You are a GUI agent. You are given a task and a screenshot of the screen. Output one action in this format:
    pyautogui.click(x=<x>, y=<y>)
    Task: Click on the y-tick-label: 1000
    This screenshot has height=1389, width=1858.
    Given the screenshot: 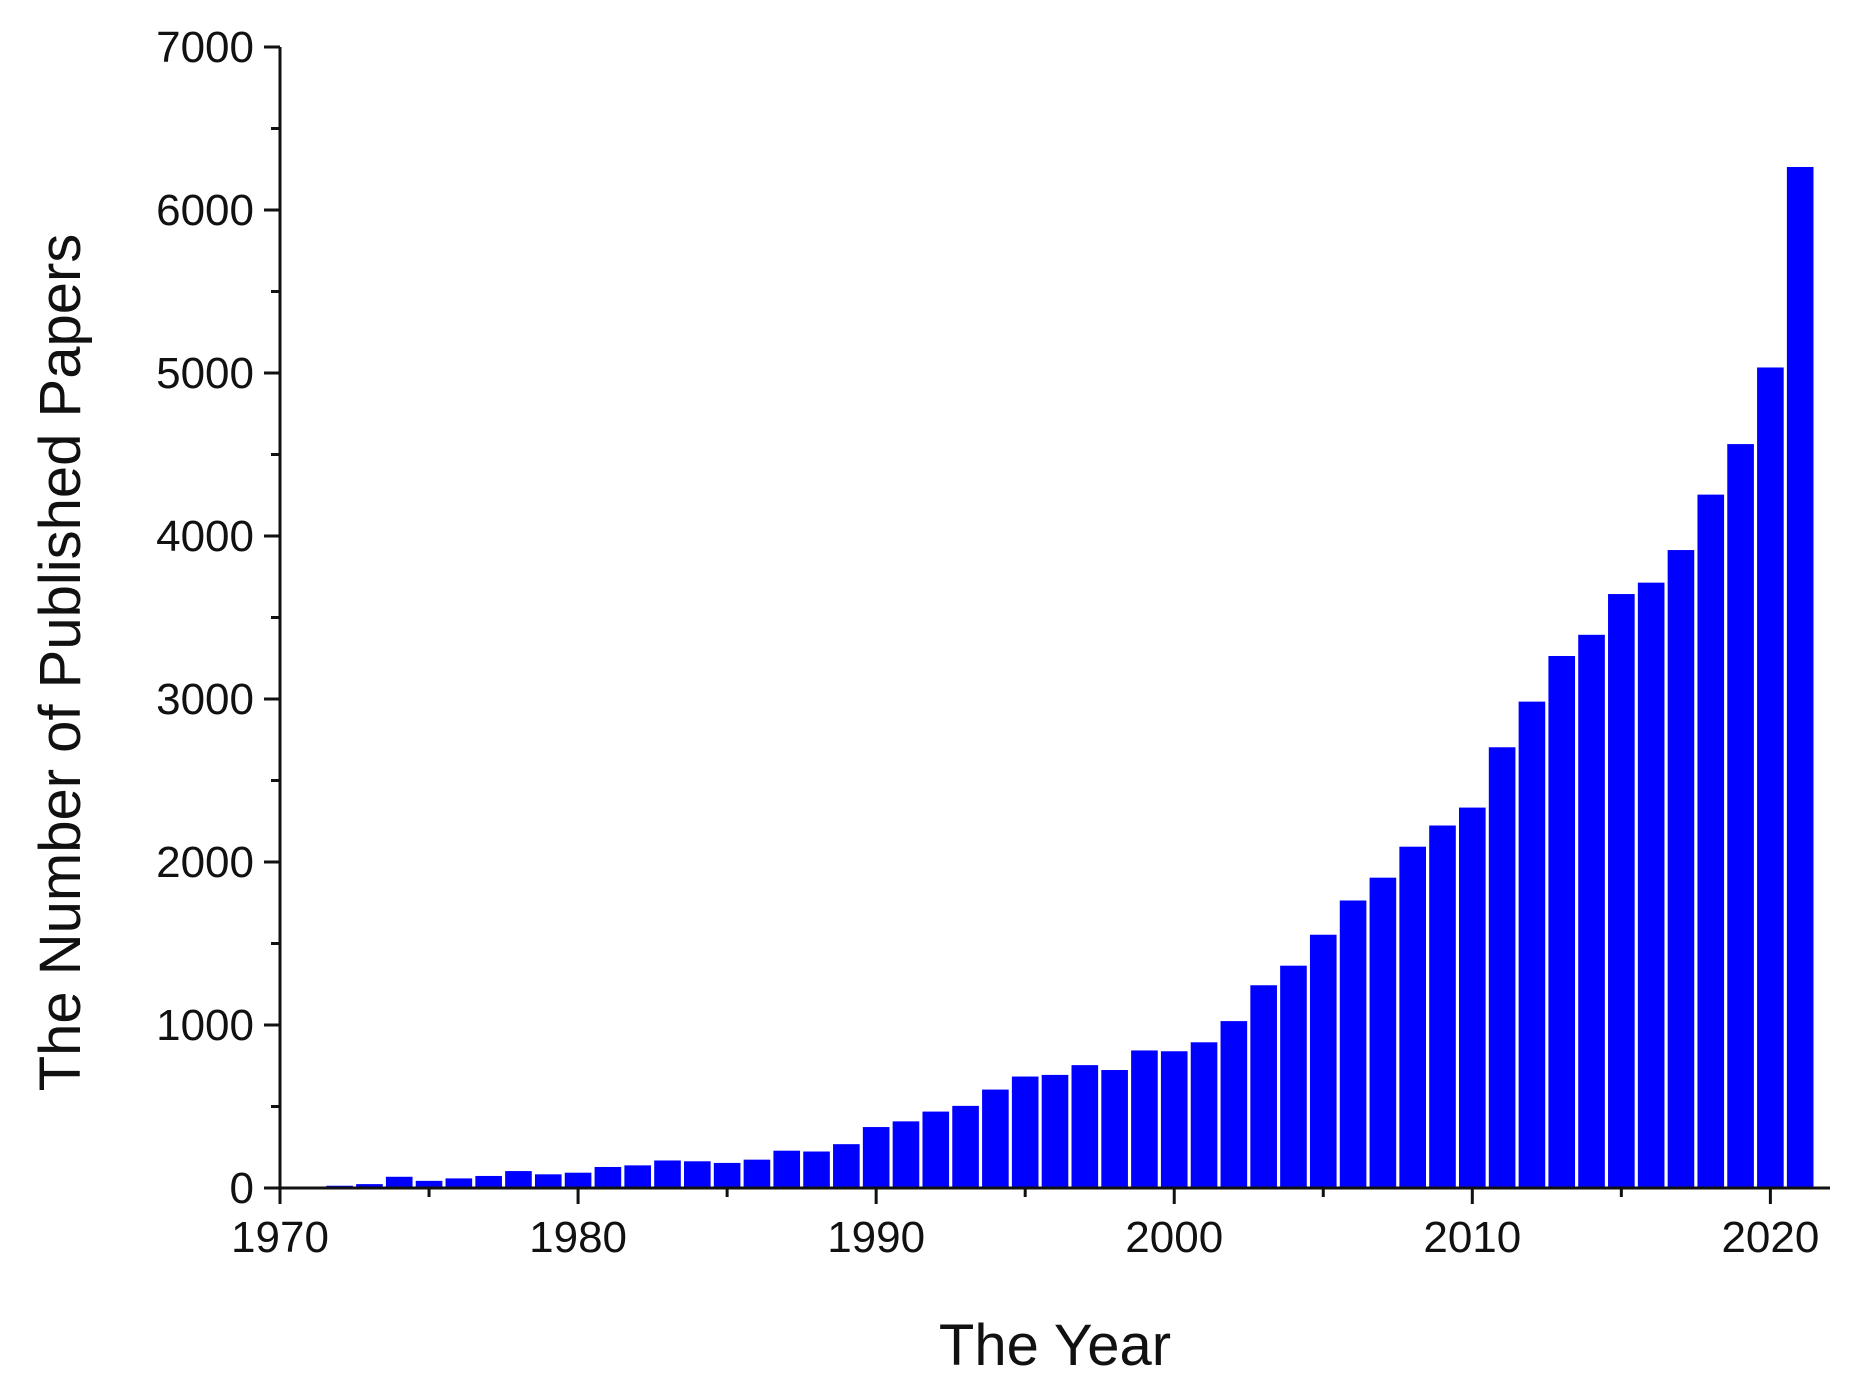 What is the action you would take?
    pyautogui.click(x=205, y=1025)
    